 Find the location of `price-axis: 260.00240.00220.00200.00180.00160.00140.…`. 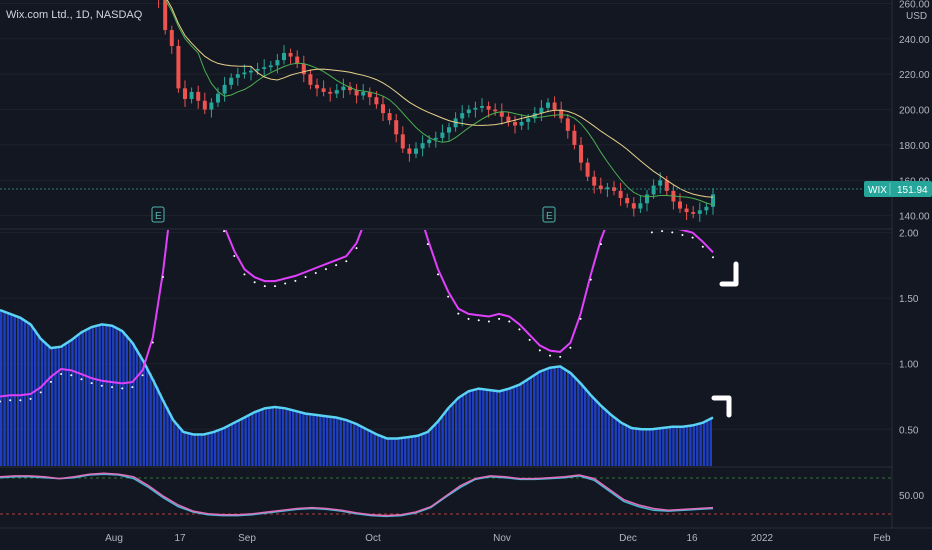

price-axis: 260.00240.00220.00200.00180.00160.00140.… is located at coordinates (898, 251).